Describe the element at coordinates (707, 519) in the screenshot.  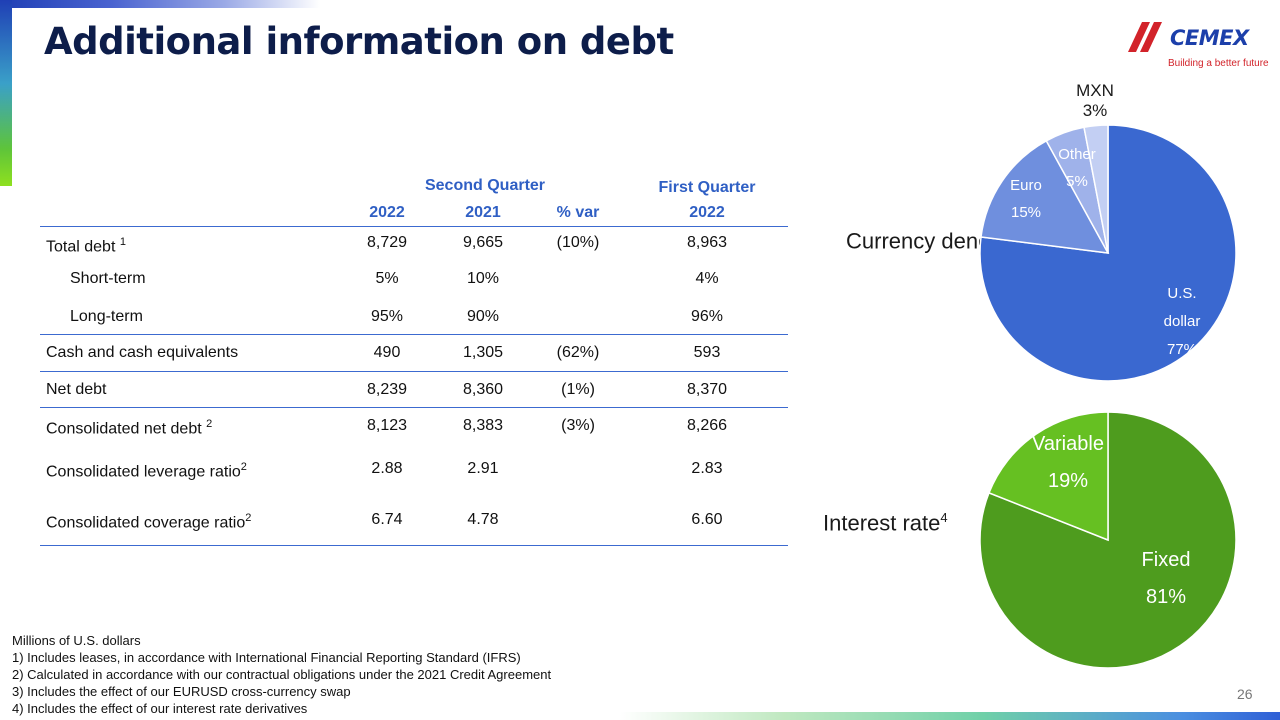
I see `table-cell: 6.60` at that location.